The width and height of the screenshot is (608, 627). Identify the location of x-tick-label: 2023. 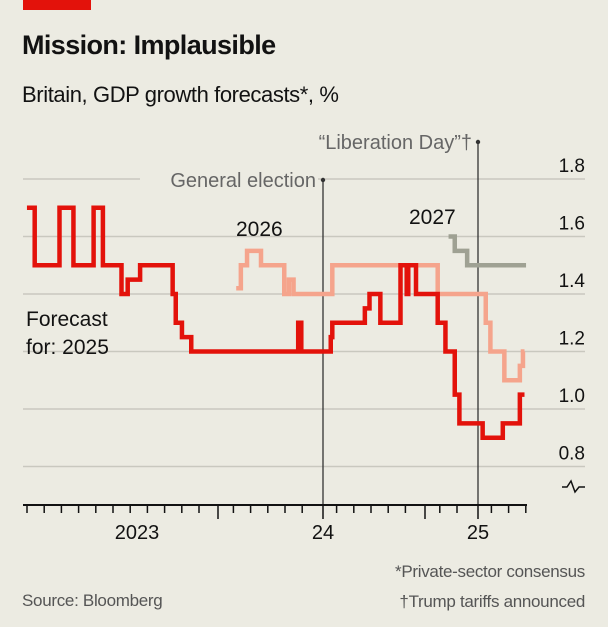
(137, 533).